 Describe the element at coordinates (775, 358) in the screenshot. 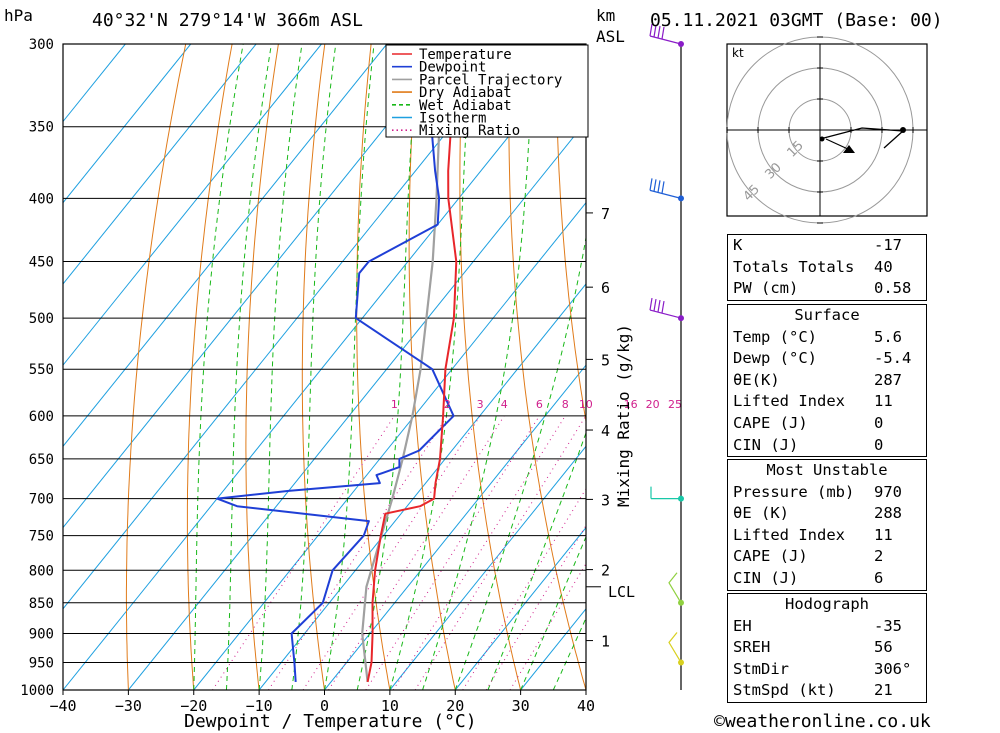

I see `surface-row-label: Dewp (°C)` at that location.